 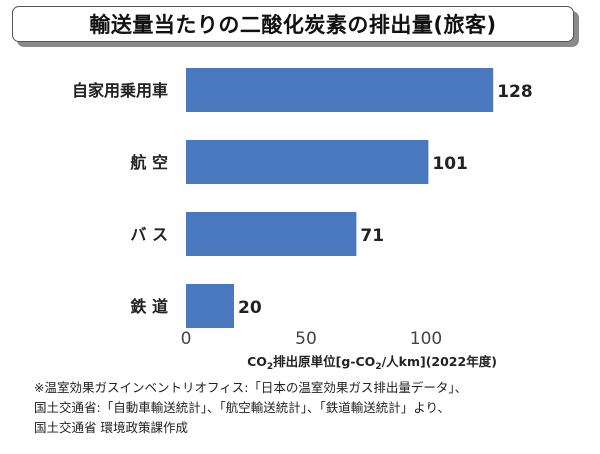 What do you see at coordinates (149, 162) in the screenshot?
I see `category-label: 航 空` at bounding box center [149, 162].